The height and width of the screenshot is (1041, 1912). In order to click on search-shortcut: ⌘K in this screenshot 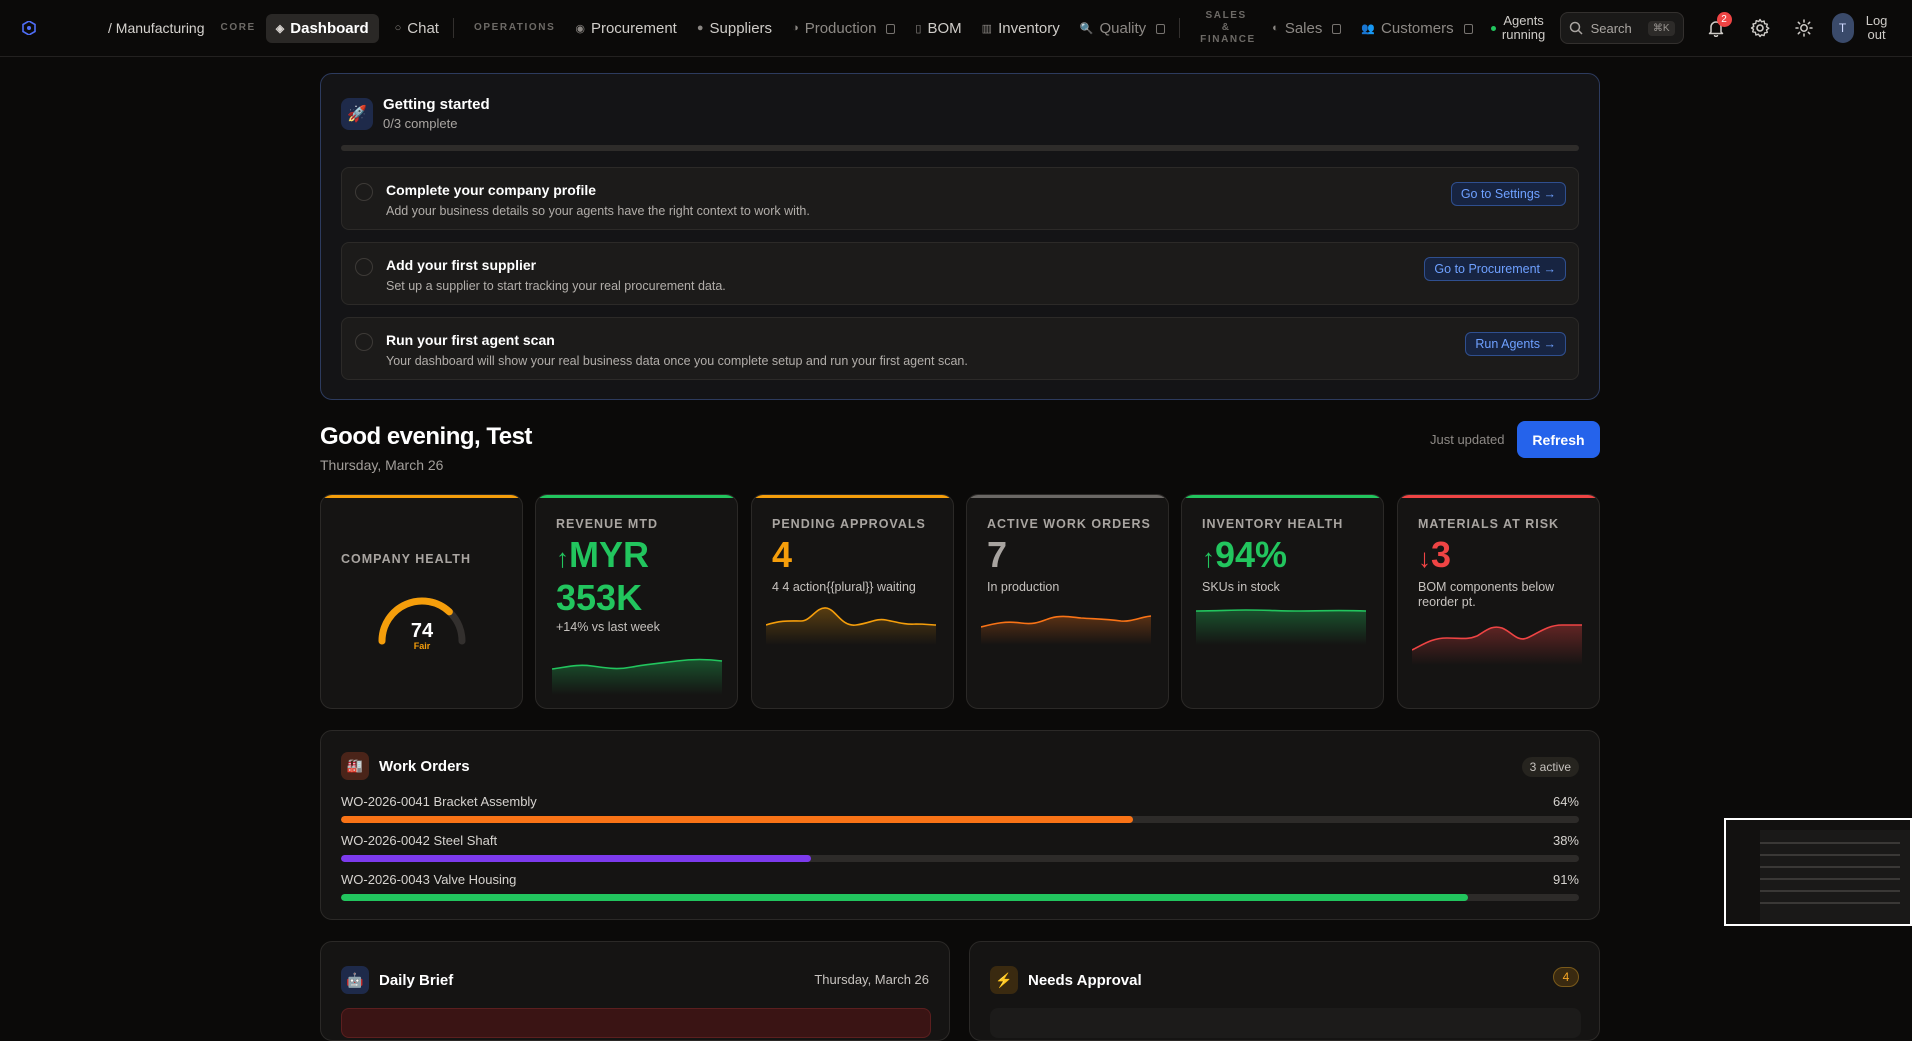, I will do `click(1661, 28)`.